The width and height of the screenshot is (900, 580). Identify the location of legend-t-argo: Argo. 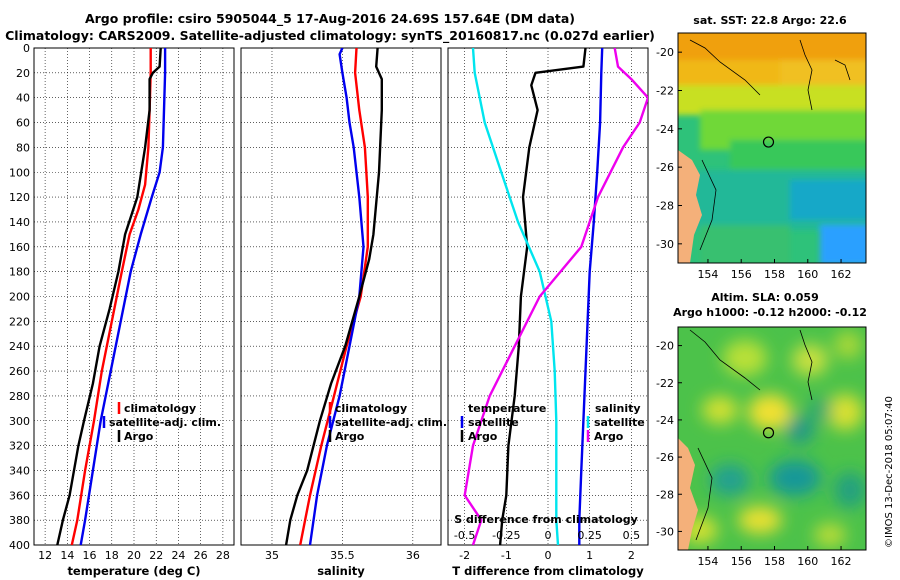
(483, 436).